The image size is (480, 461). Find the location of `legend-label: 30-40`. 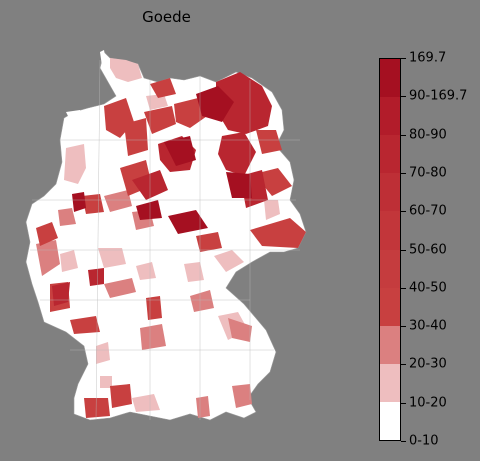

legend-label: 30-40 is located at coordinates (428, 326).